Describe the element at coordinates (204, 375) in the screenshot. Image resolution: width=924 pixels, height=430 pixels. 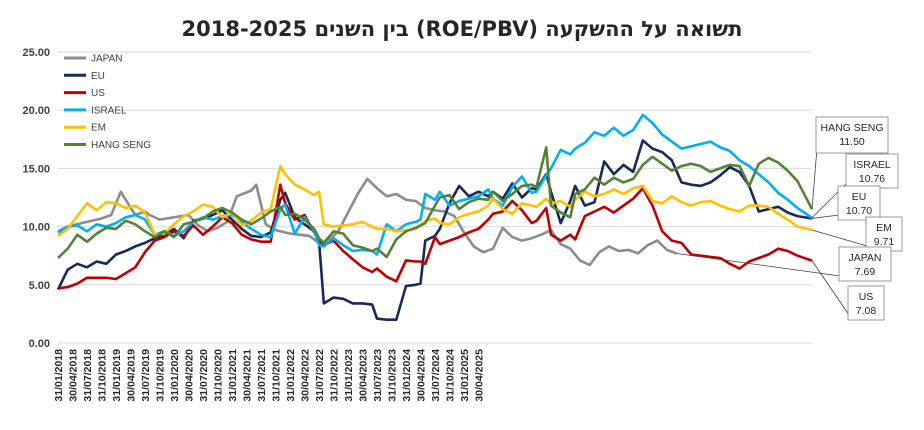
I see `x-tick-label: 31/07/2020` at that location.